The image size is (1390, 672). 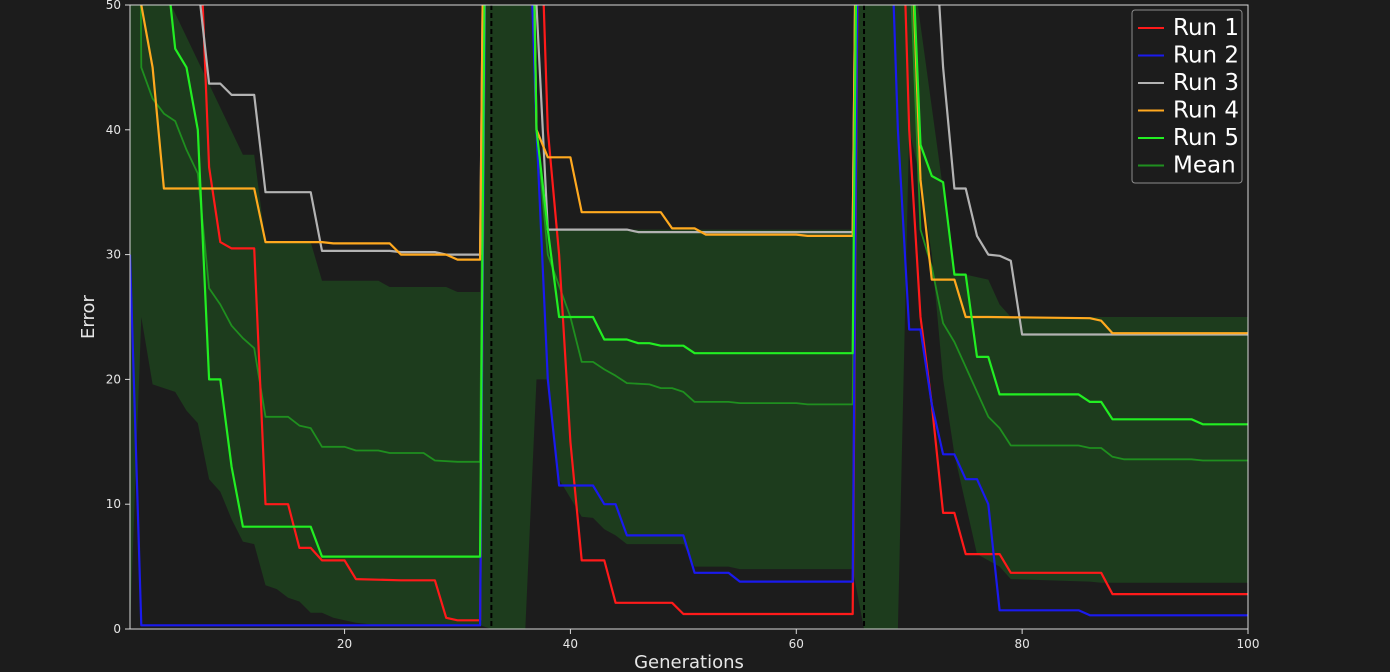 What do you see at coordinates (1206, 138) in the screenshot?
I see `legend-label: Run 5` at bounding box center [1206, 138].